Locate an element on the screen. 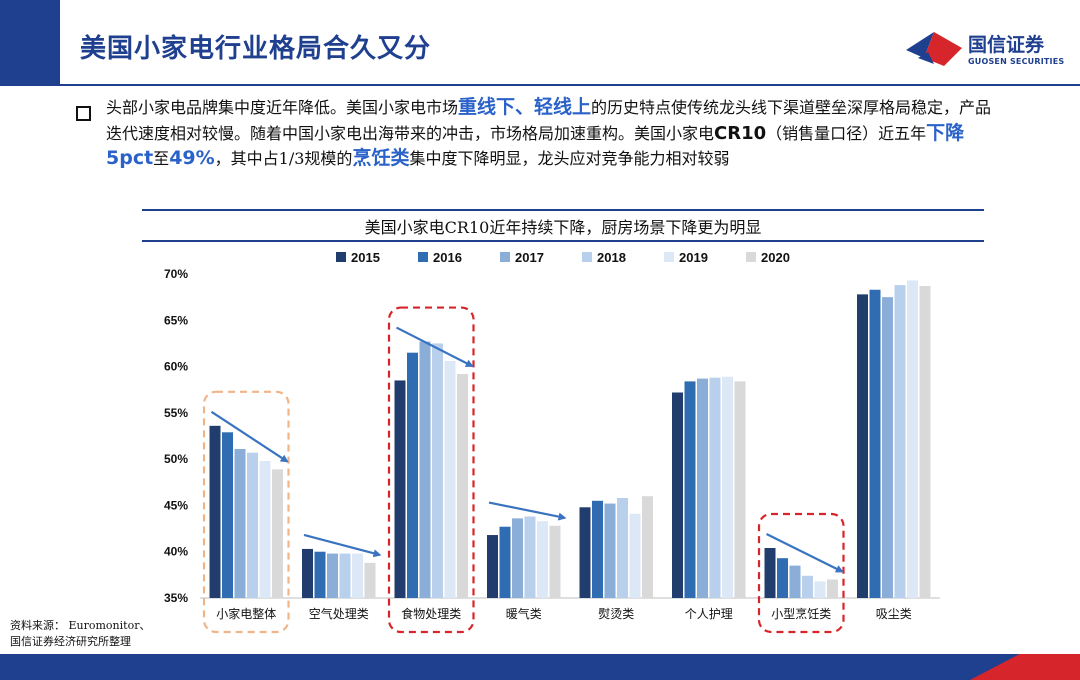 The width and height of the screenshot is (1080, 680). legend-label-2017: 2017 is located at coordinates (529, 257).